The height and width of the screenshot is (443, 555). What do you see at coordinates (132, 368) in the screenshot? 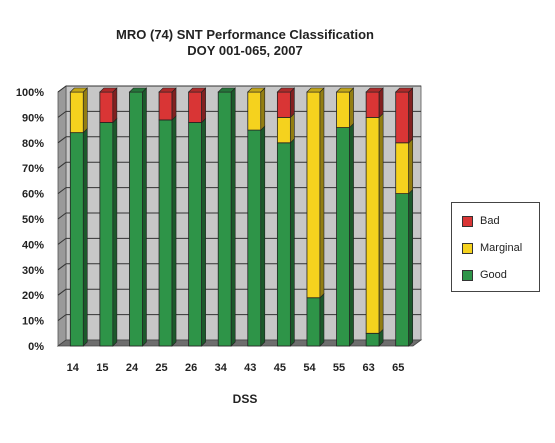
I see `x-tick-label: 24` at bounding box center [132, 368].